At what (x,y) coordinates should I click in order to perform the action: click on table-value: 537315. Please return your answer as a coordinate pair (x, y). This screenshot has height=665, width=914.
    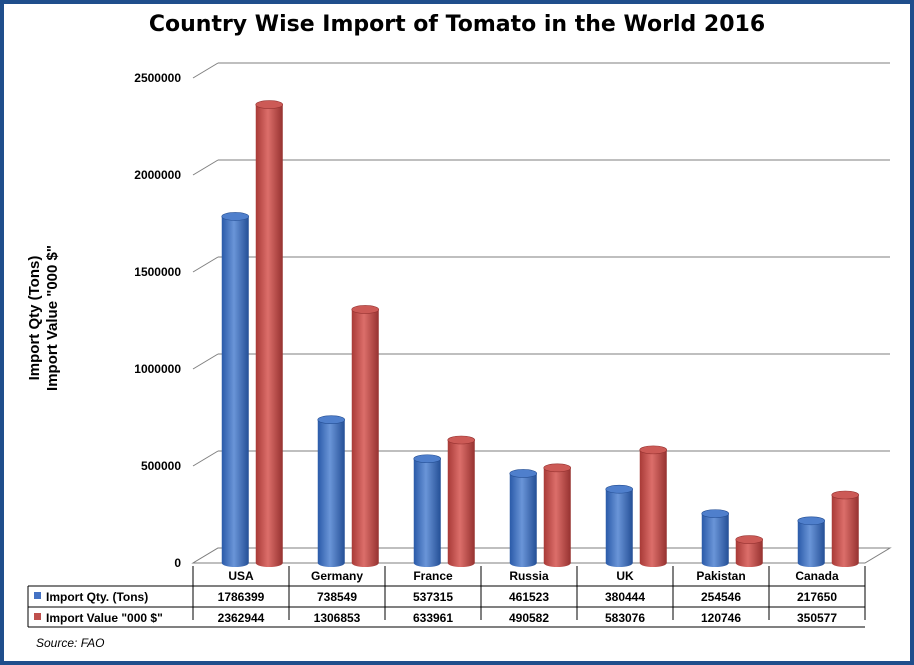
    Looking at the image, I should click on (433, 597).